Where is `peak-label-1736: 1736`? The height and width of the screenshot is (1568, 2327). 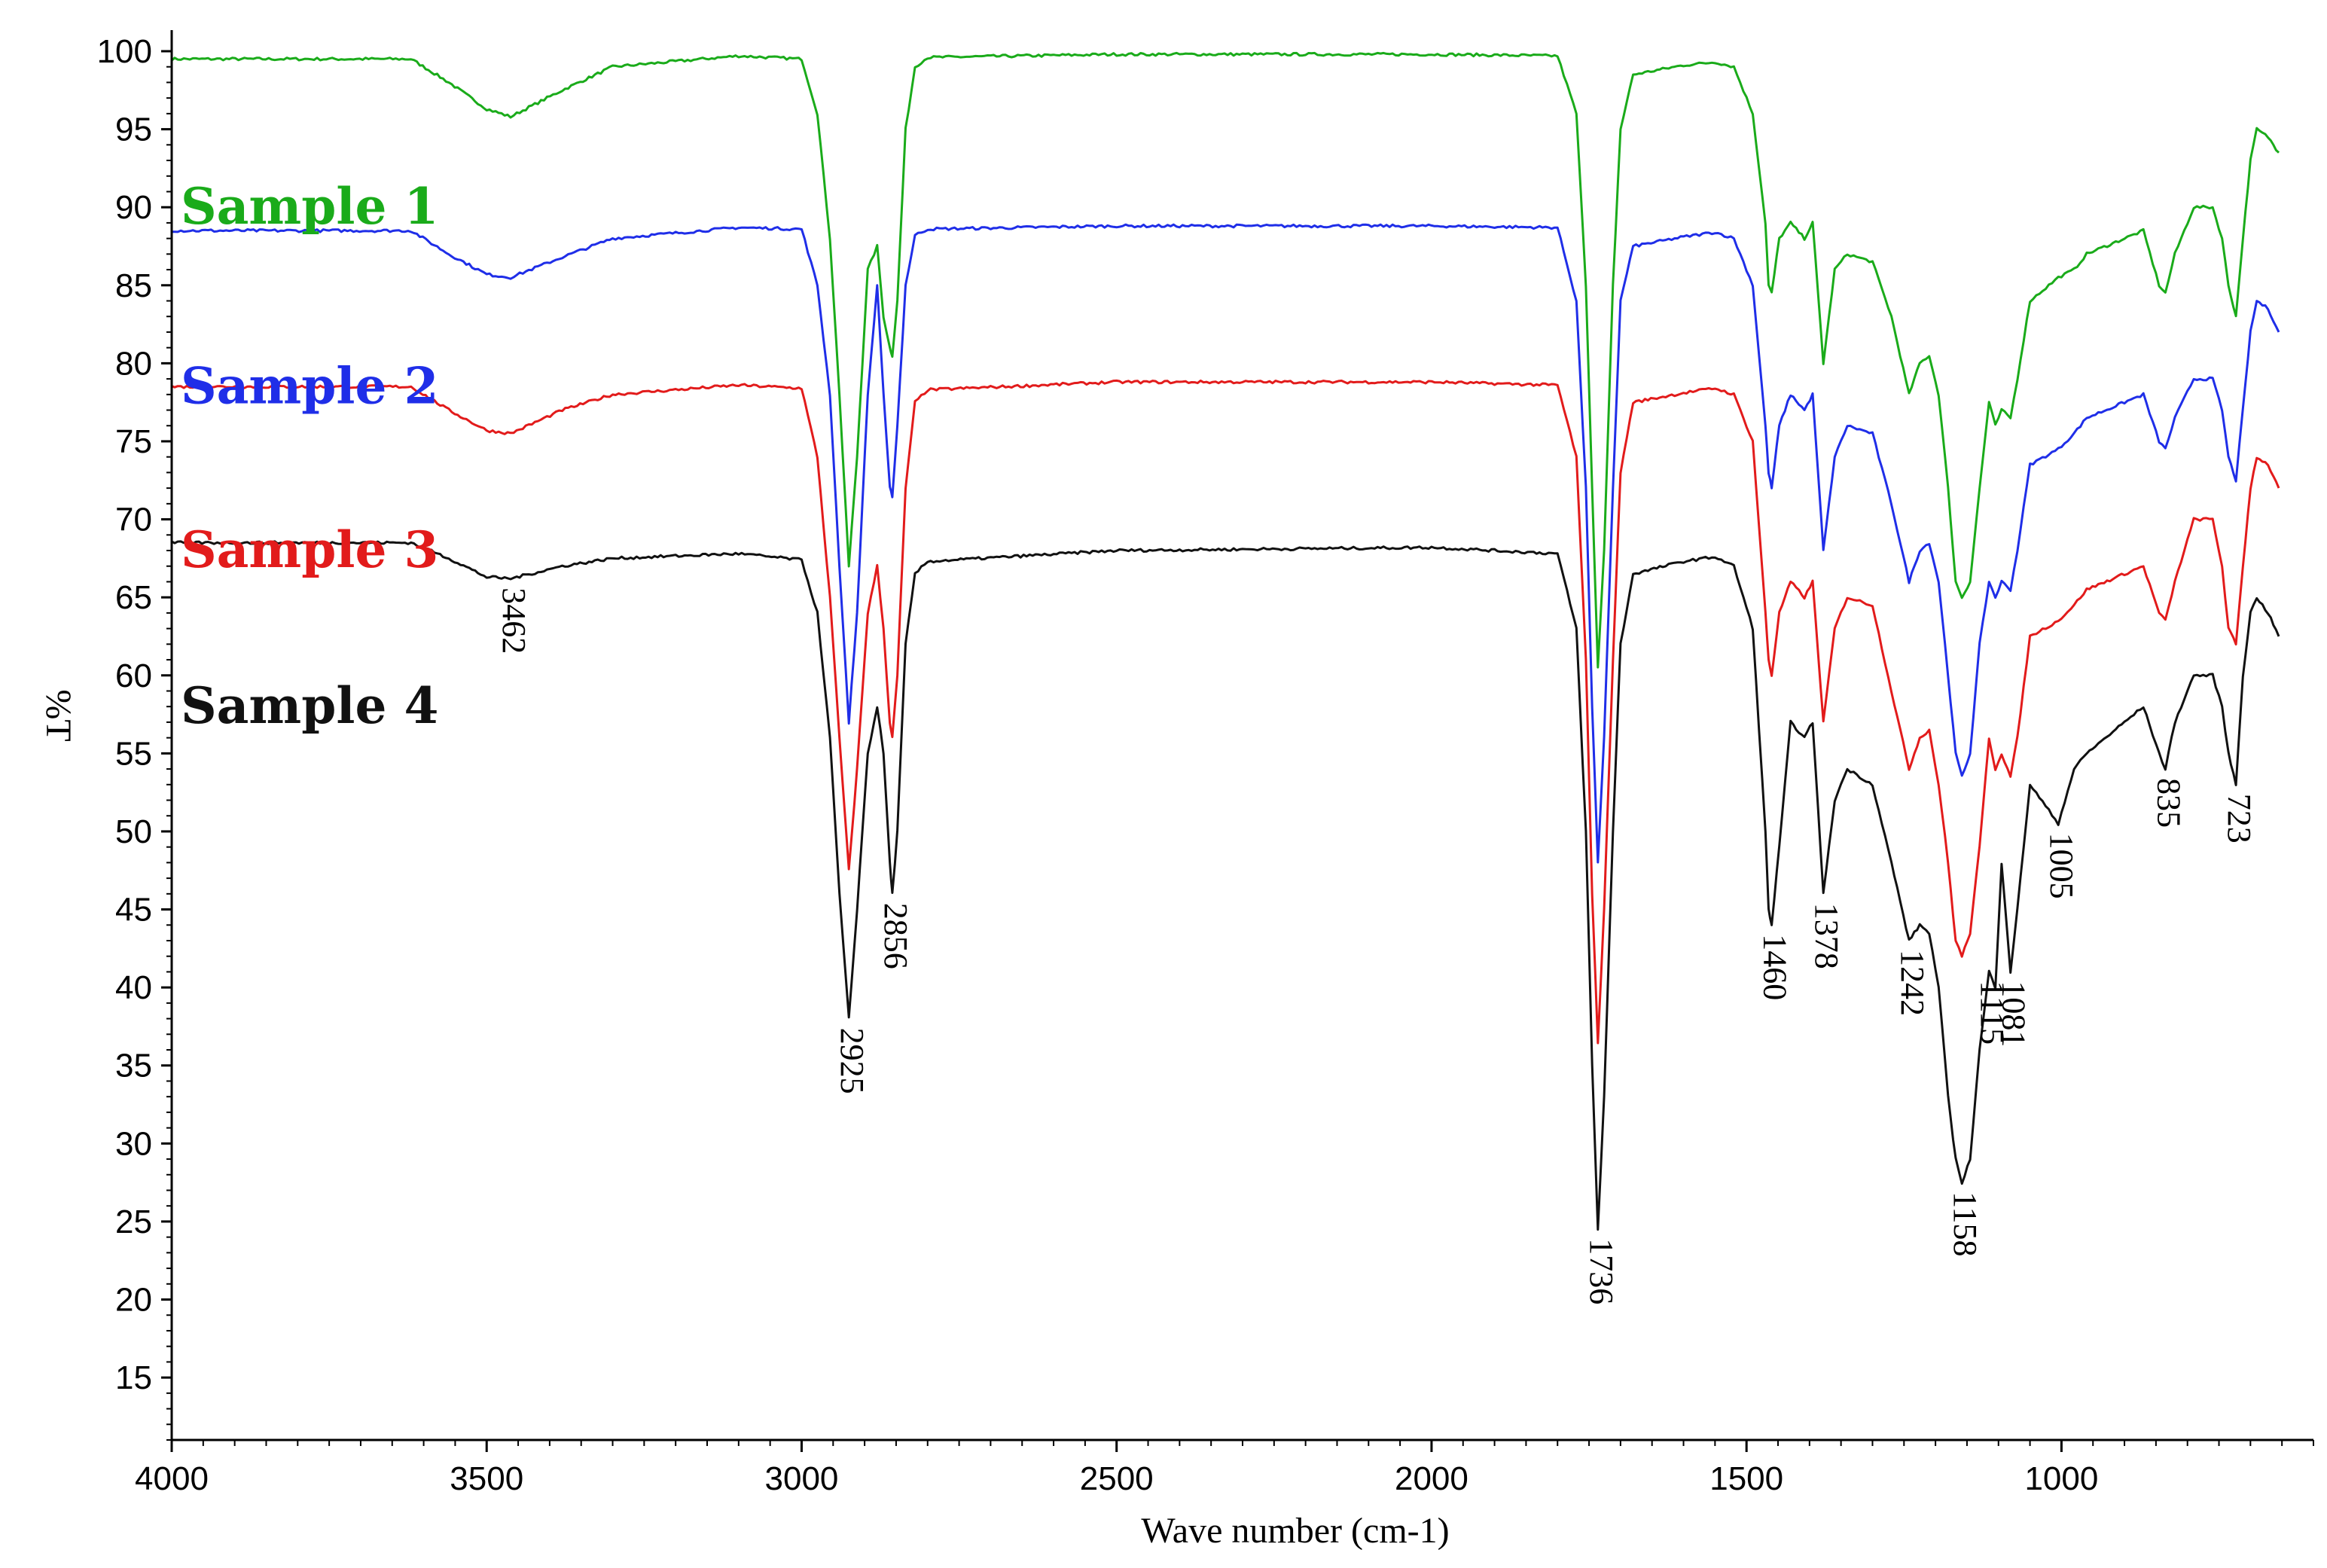
peak-label-1736: 1736 is located at coordinates (1601, 1271).